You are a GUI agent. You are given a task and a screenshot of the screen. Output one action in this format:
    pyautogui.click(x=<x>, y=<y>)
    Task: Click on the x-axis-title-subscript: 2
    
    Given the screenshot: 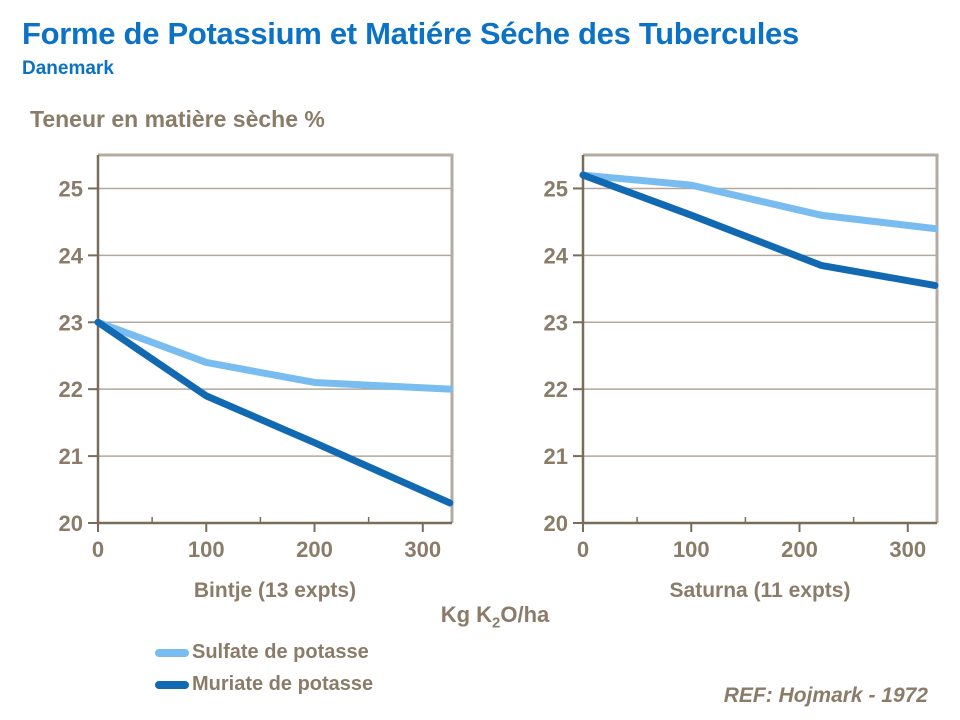 What is the action you would take?
    pyautogui.click(x=496, y=623)
    